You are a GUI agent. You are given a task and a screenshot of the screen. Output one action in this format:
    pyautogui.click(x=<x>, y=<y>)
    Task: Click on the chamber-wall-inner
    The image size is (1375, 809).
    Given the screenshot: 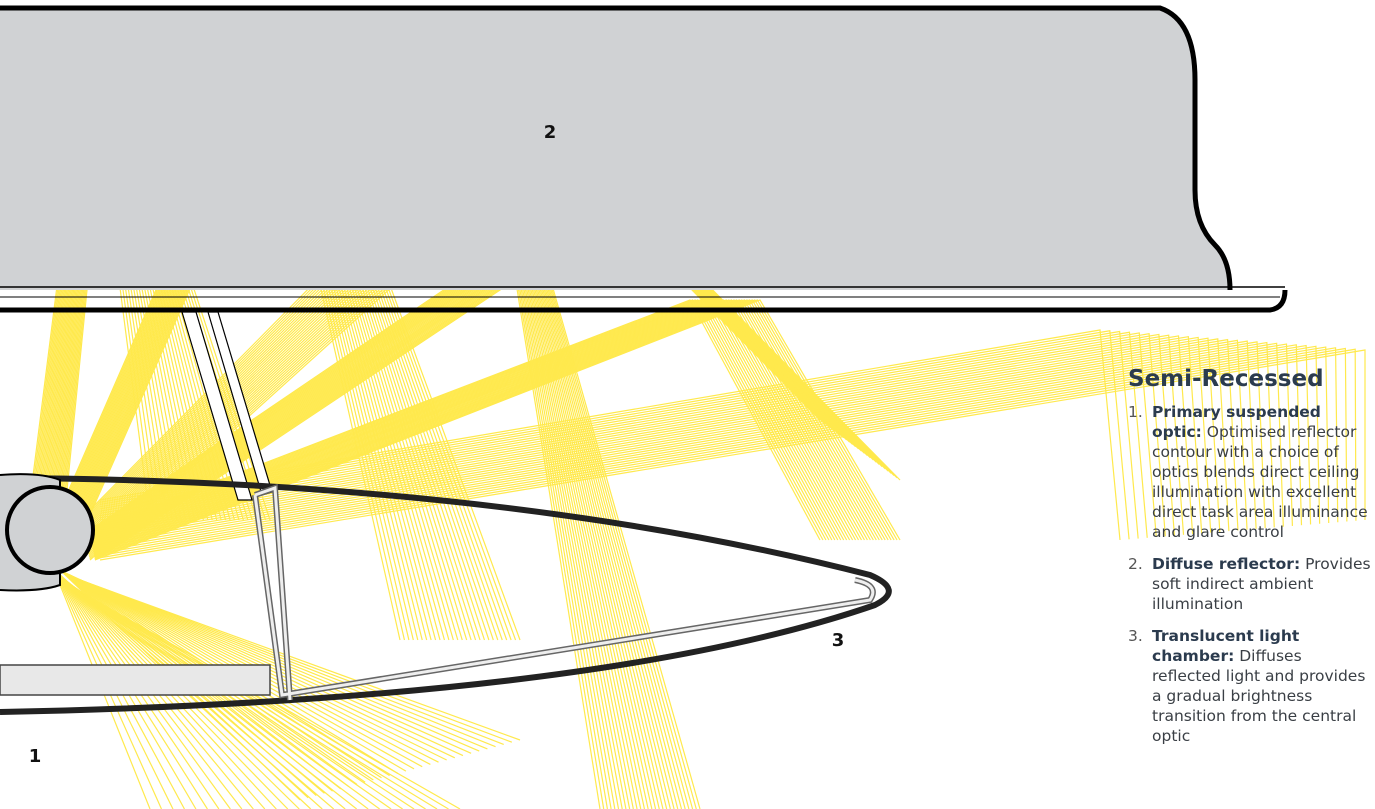 What is the action you would take?
    pyautogui.click(x=564, y=593)
    